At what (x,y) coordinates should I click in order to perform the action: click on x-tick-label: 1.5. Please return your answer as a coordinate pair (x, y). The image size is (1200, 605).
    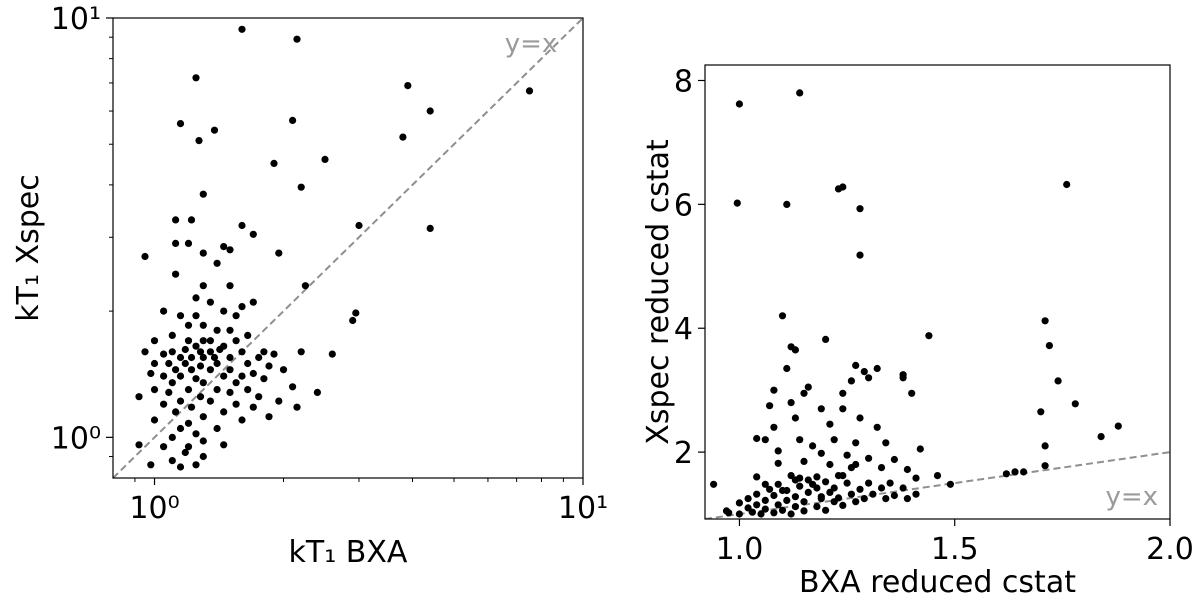
    Looking at the image, I should click on (955, 549).